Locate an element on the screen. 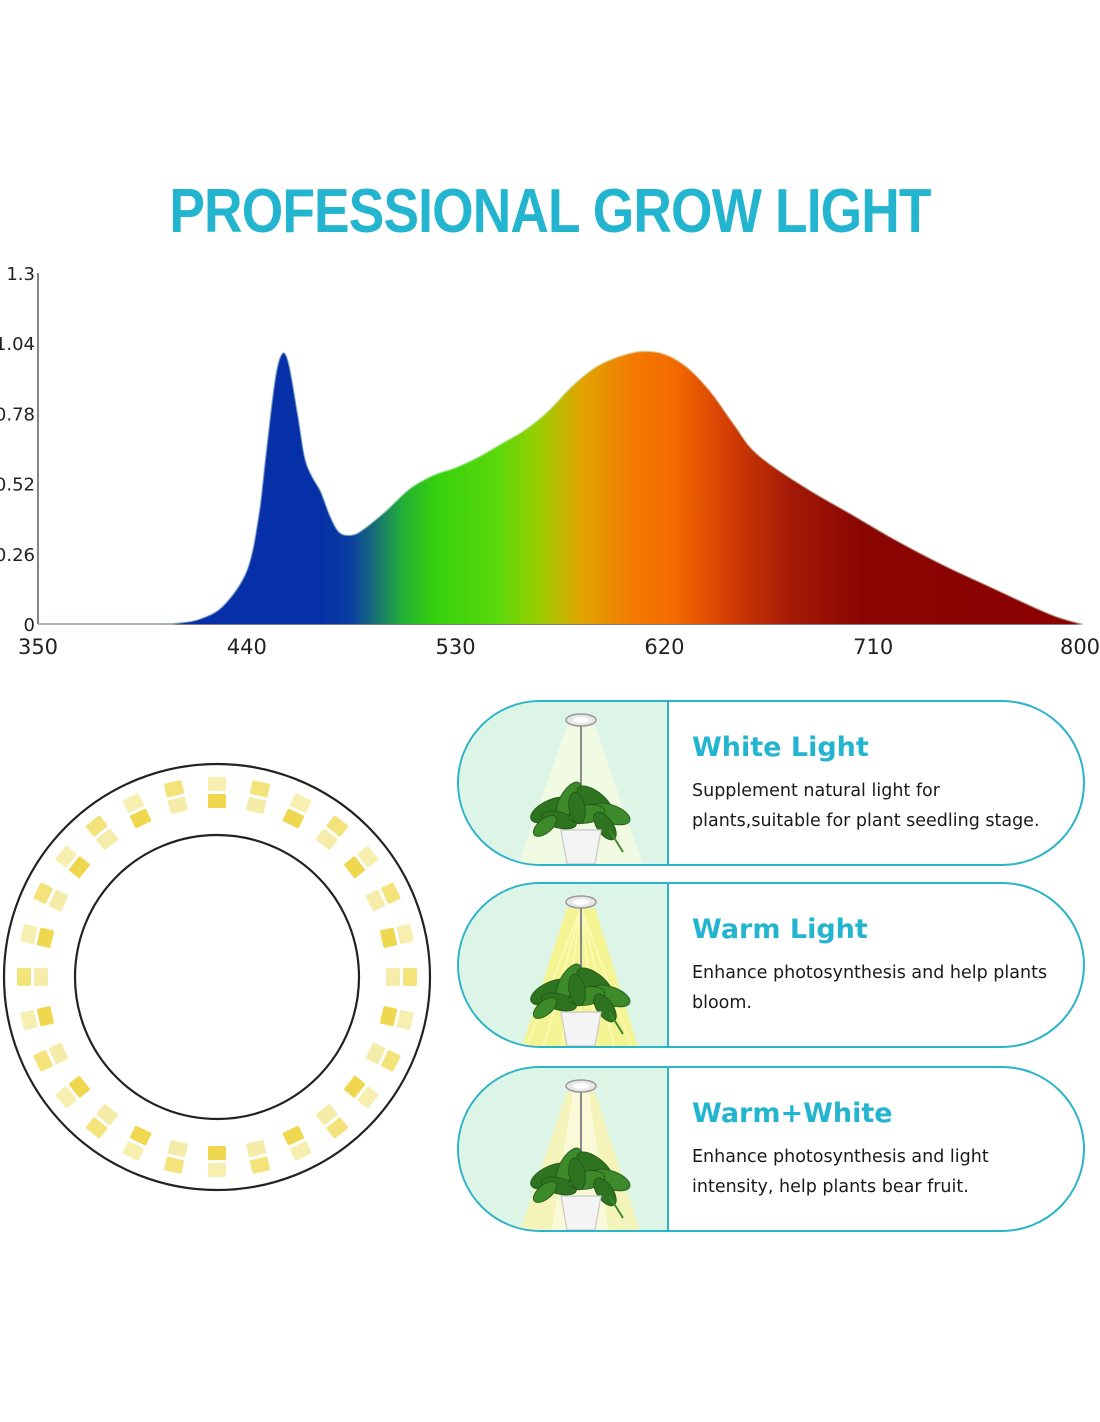 This screenshot has width=1100, height=1422. mode-title: Warm Light is located at coordinates (780, 929).